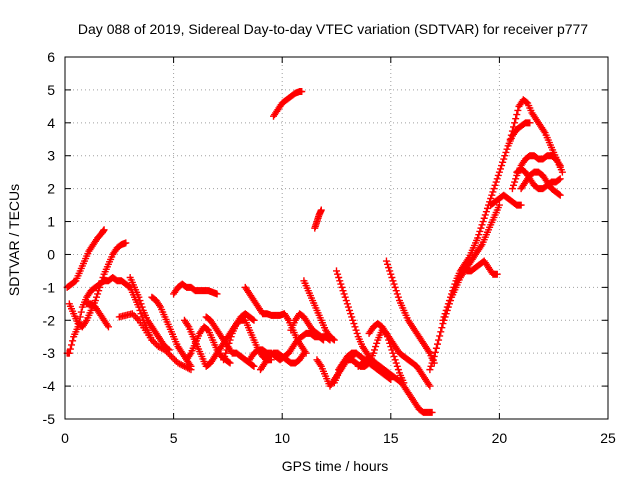 The height and width of the screenshot is (480, 640). What do you see at coordinates (51, 123) in the screenshot?
I see `y-tick-label: 4` at bounding box center [51, 123].